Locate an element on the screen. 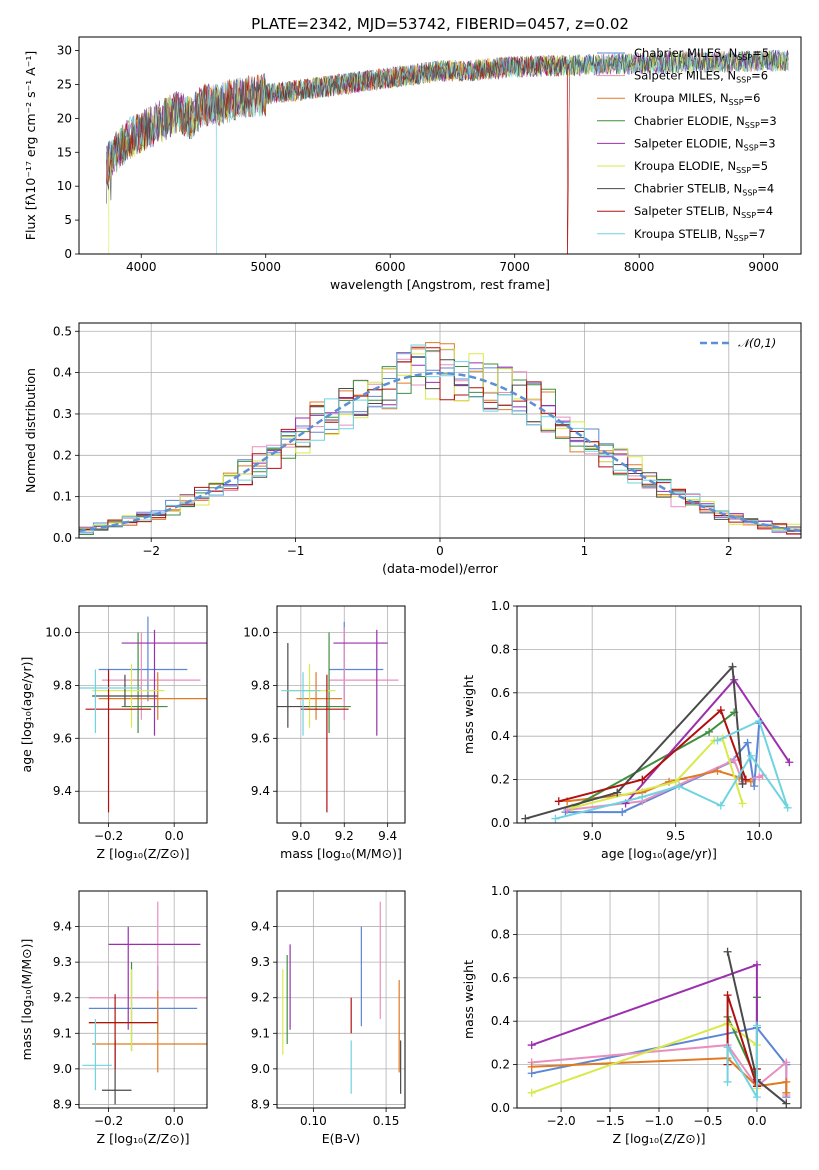  y-tick-label: 9.3 is located at coordinates (260, 962).